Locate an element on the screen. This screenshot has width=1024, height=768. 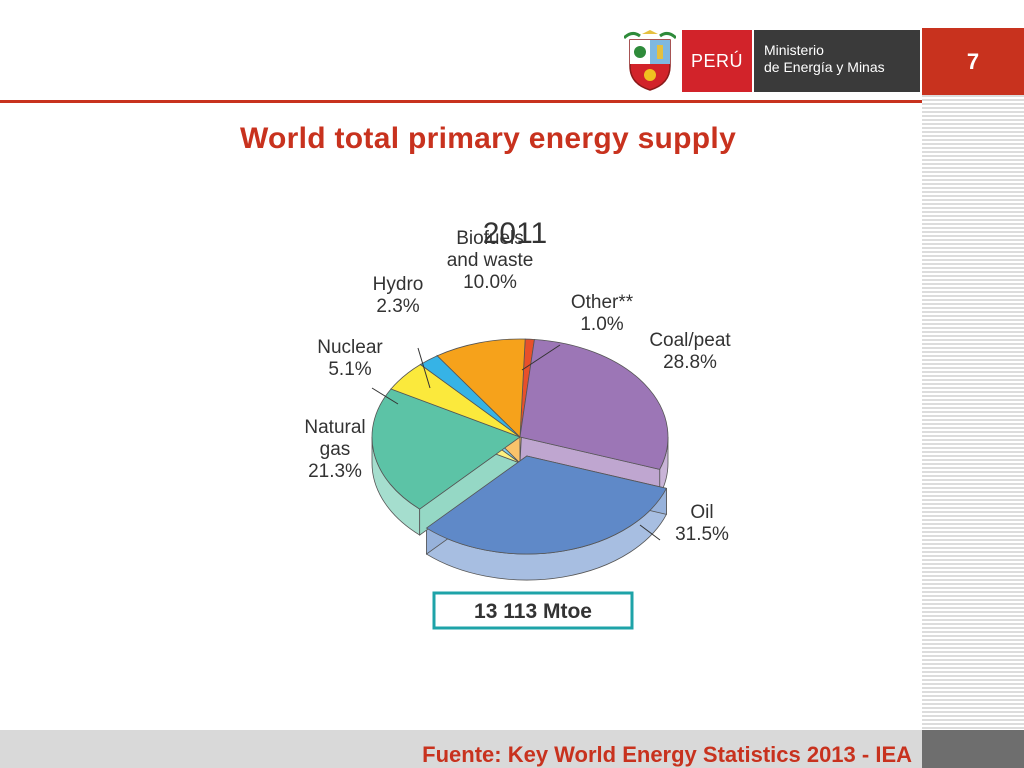
slice-value-label: 10.0% is located at coordinates (490, 282).